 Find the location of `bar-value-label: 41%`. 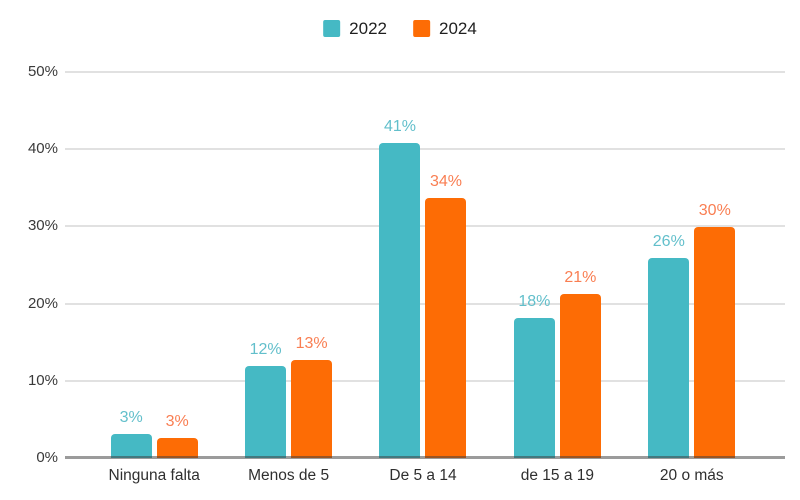

bar-value-label: 41% is located at coordinates (399, 127).